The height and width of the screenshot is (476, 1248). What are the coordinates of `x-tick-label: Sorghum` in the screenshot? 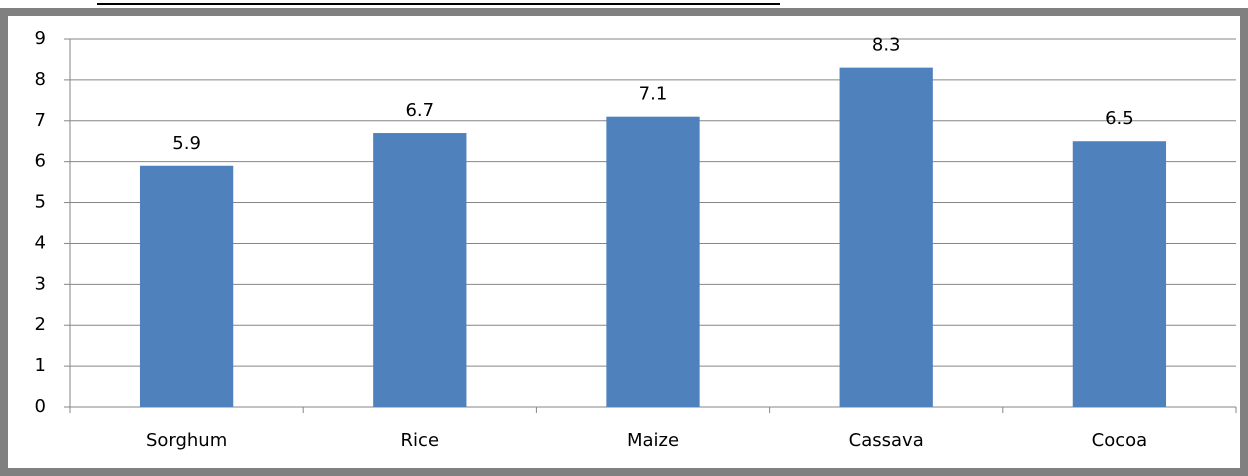 It's located at (186, 440).